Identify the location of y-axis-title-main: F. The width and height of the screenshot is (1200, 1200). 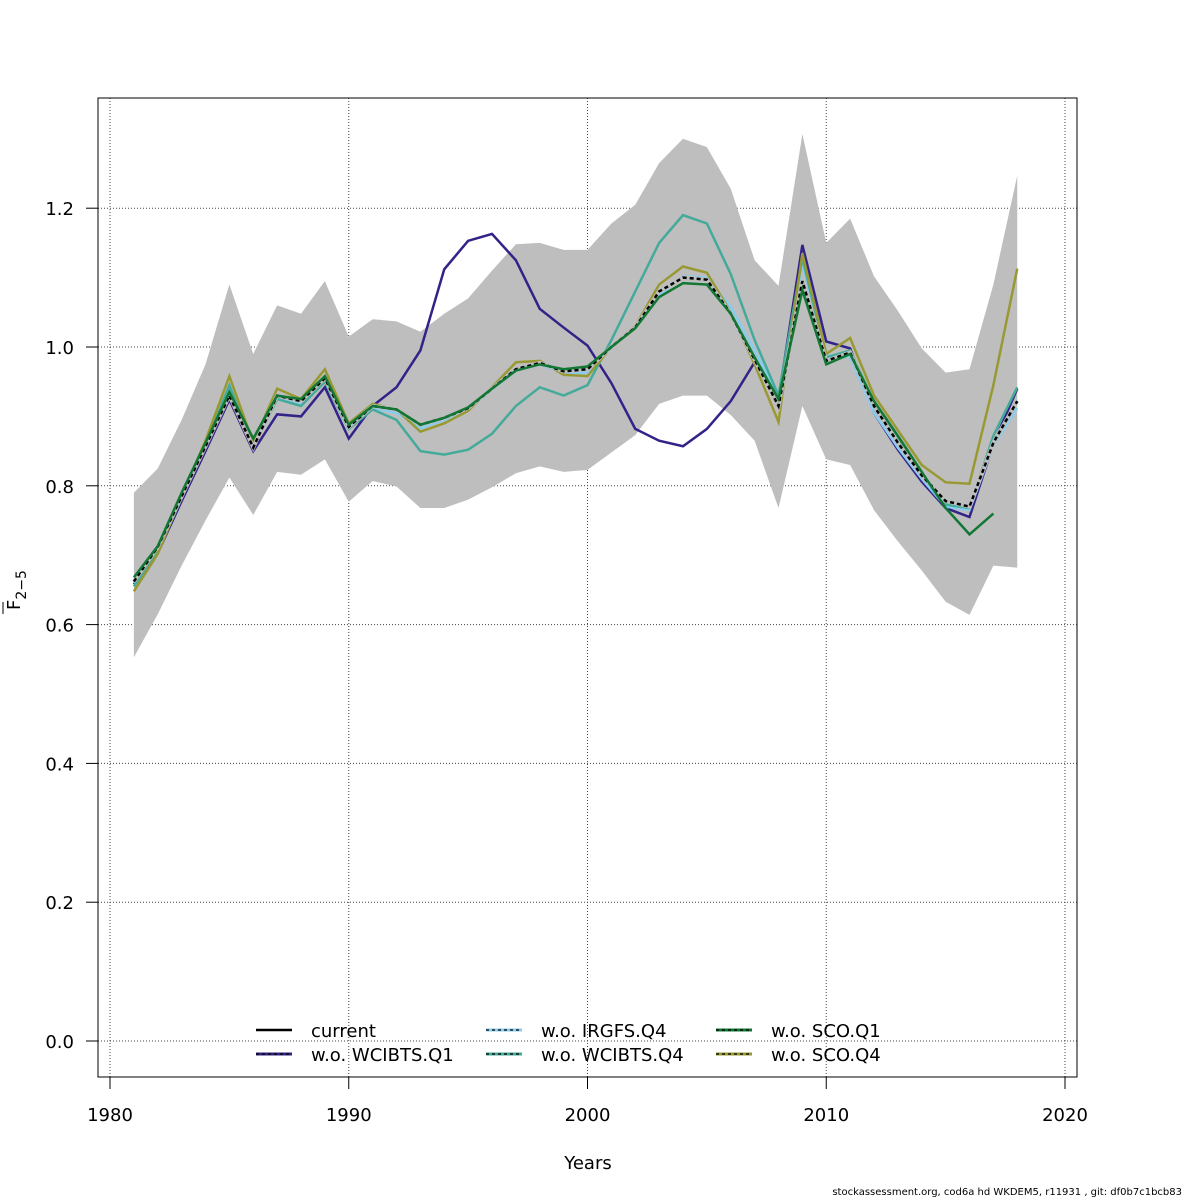
(14, 605).